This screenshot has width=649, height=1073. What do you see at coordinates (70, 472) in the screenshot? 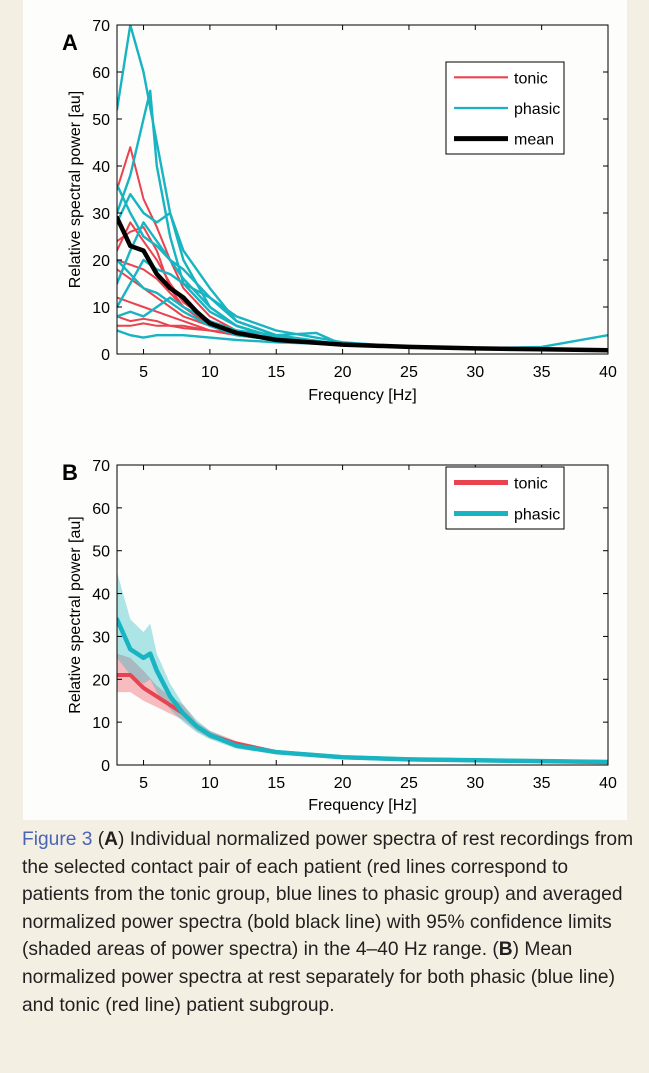
I see `panel-b-label: B` at bounding box center [70, 472].